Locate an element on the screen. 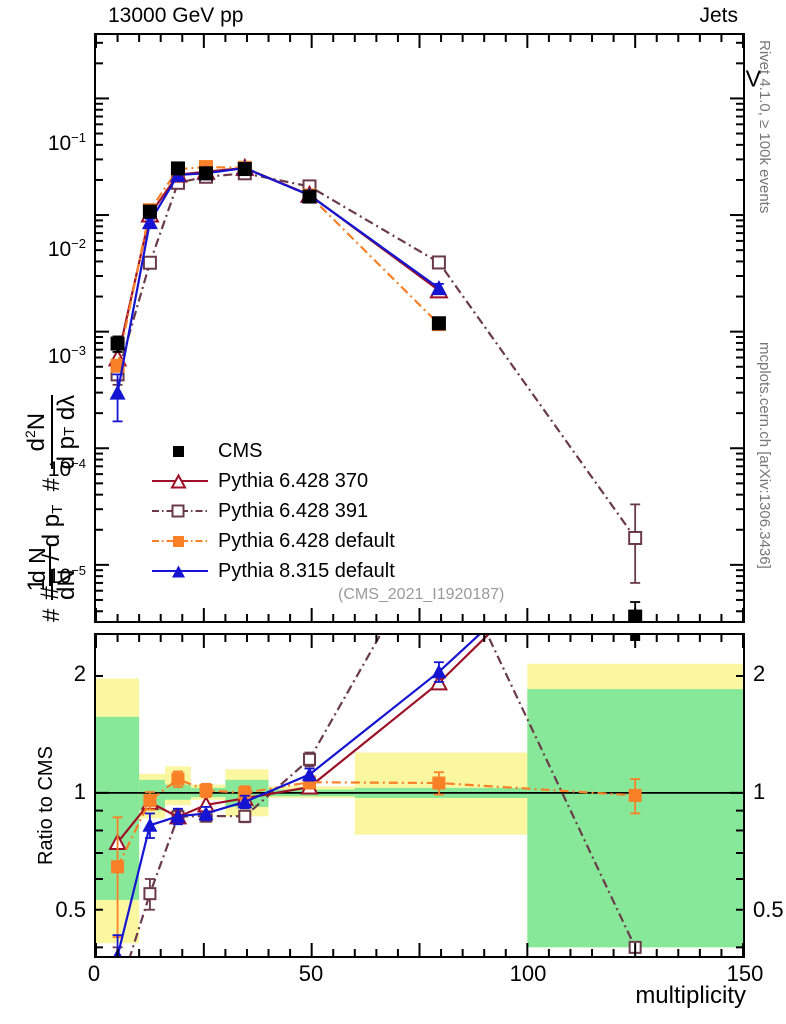 The image size is (786, 1024). xaxis-label: multiplicity is located at coordinates (690, 995).